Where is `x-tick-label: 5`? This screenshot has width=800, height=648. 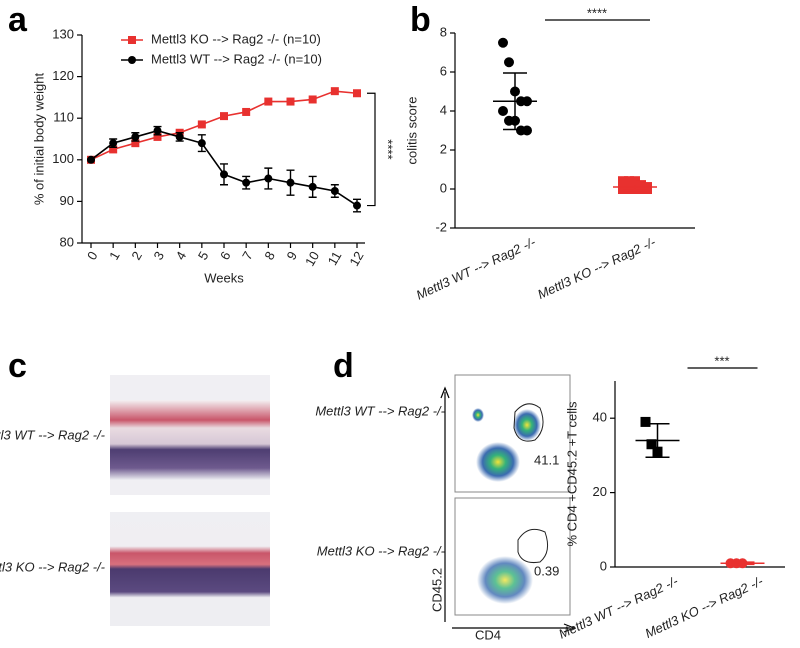
x-tick-label: 5 is located at coordinates (203, 256).